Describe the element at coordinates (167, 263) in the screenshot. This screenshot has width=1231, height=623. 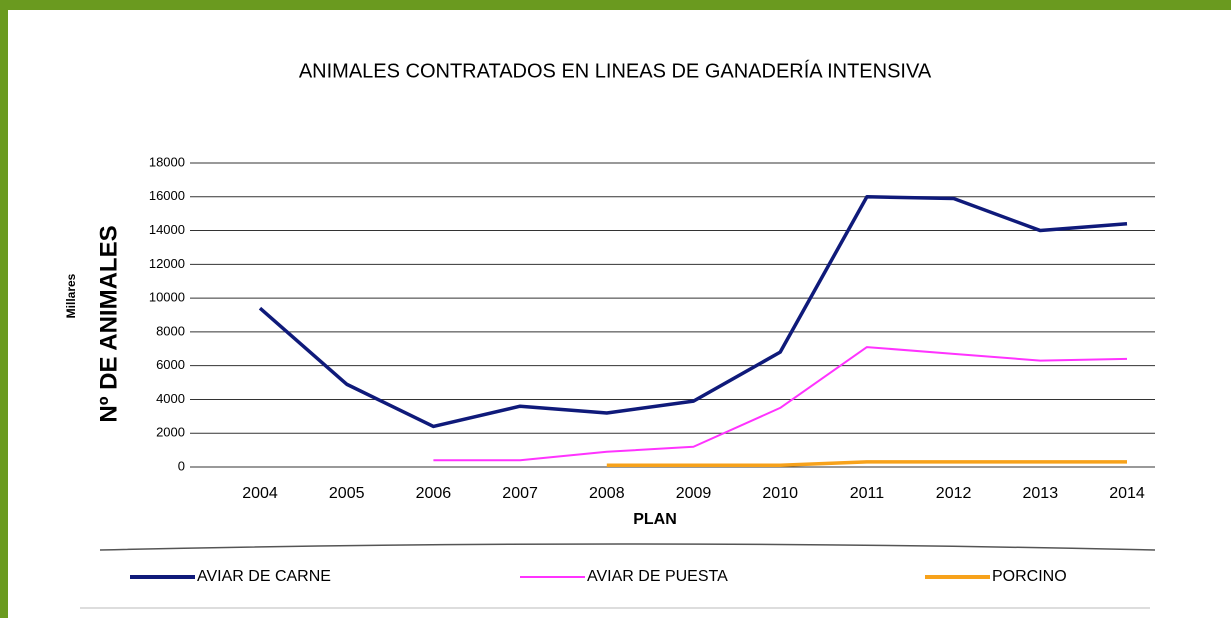
I see `y-tick-label: 12000` at that location.